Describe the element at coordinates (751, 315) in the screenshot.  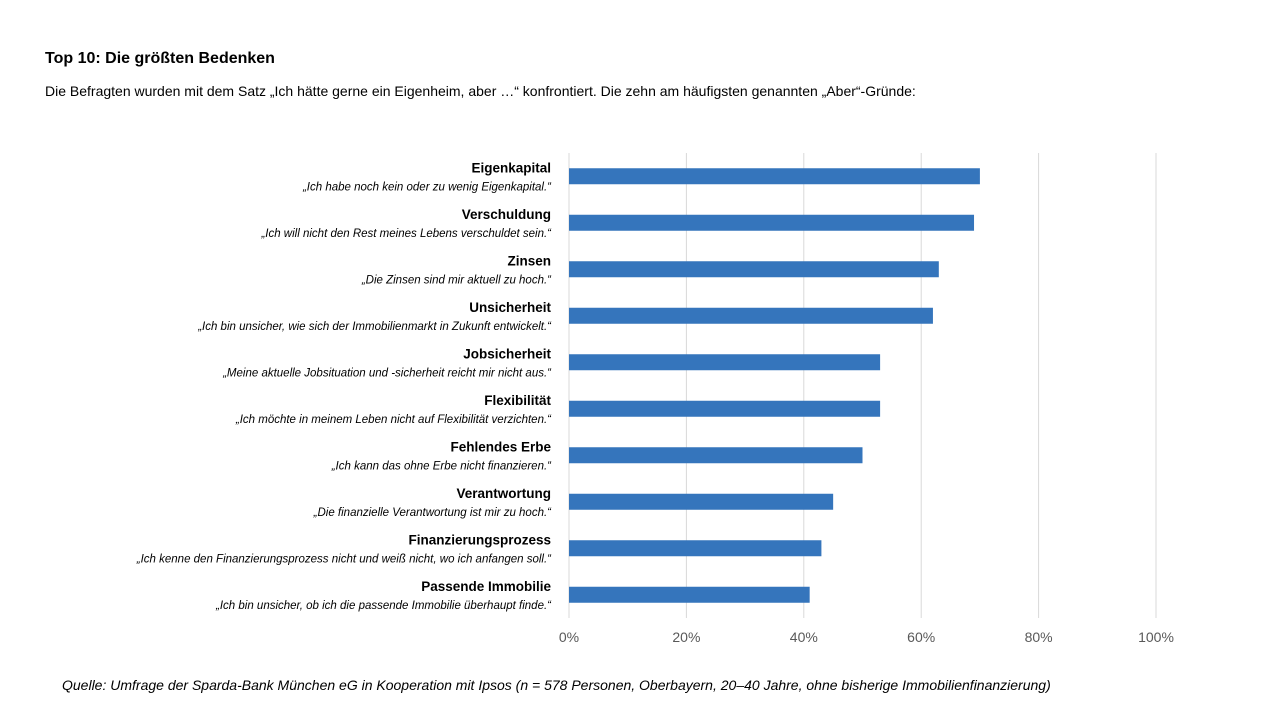
I see `bar-unsicherheit` at that location.